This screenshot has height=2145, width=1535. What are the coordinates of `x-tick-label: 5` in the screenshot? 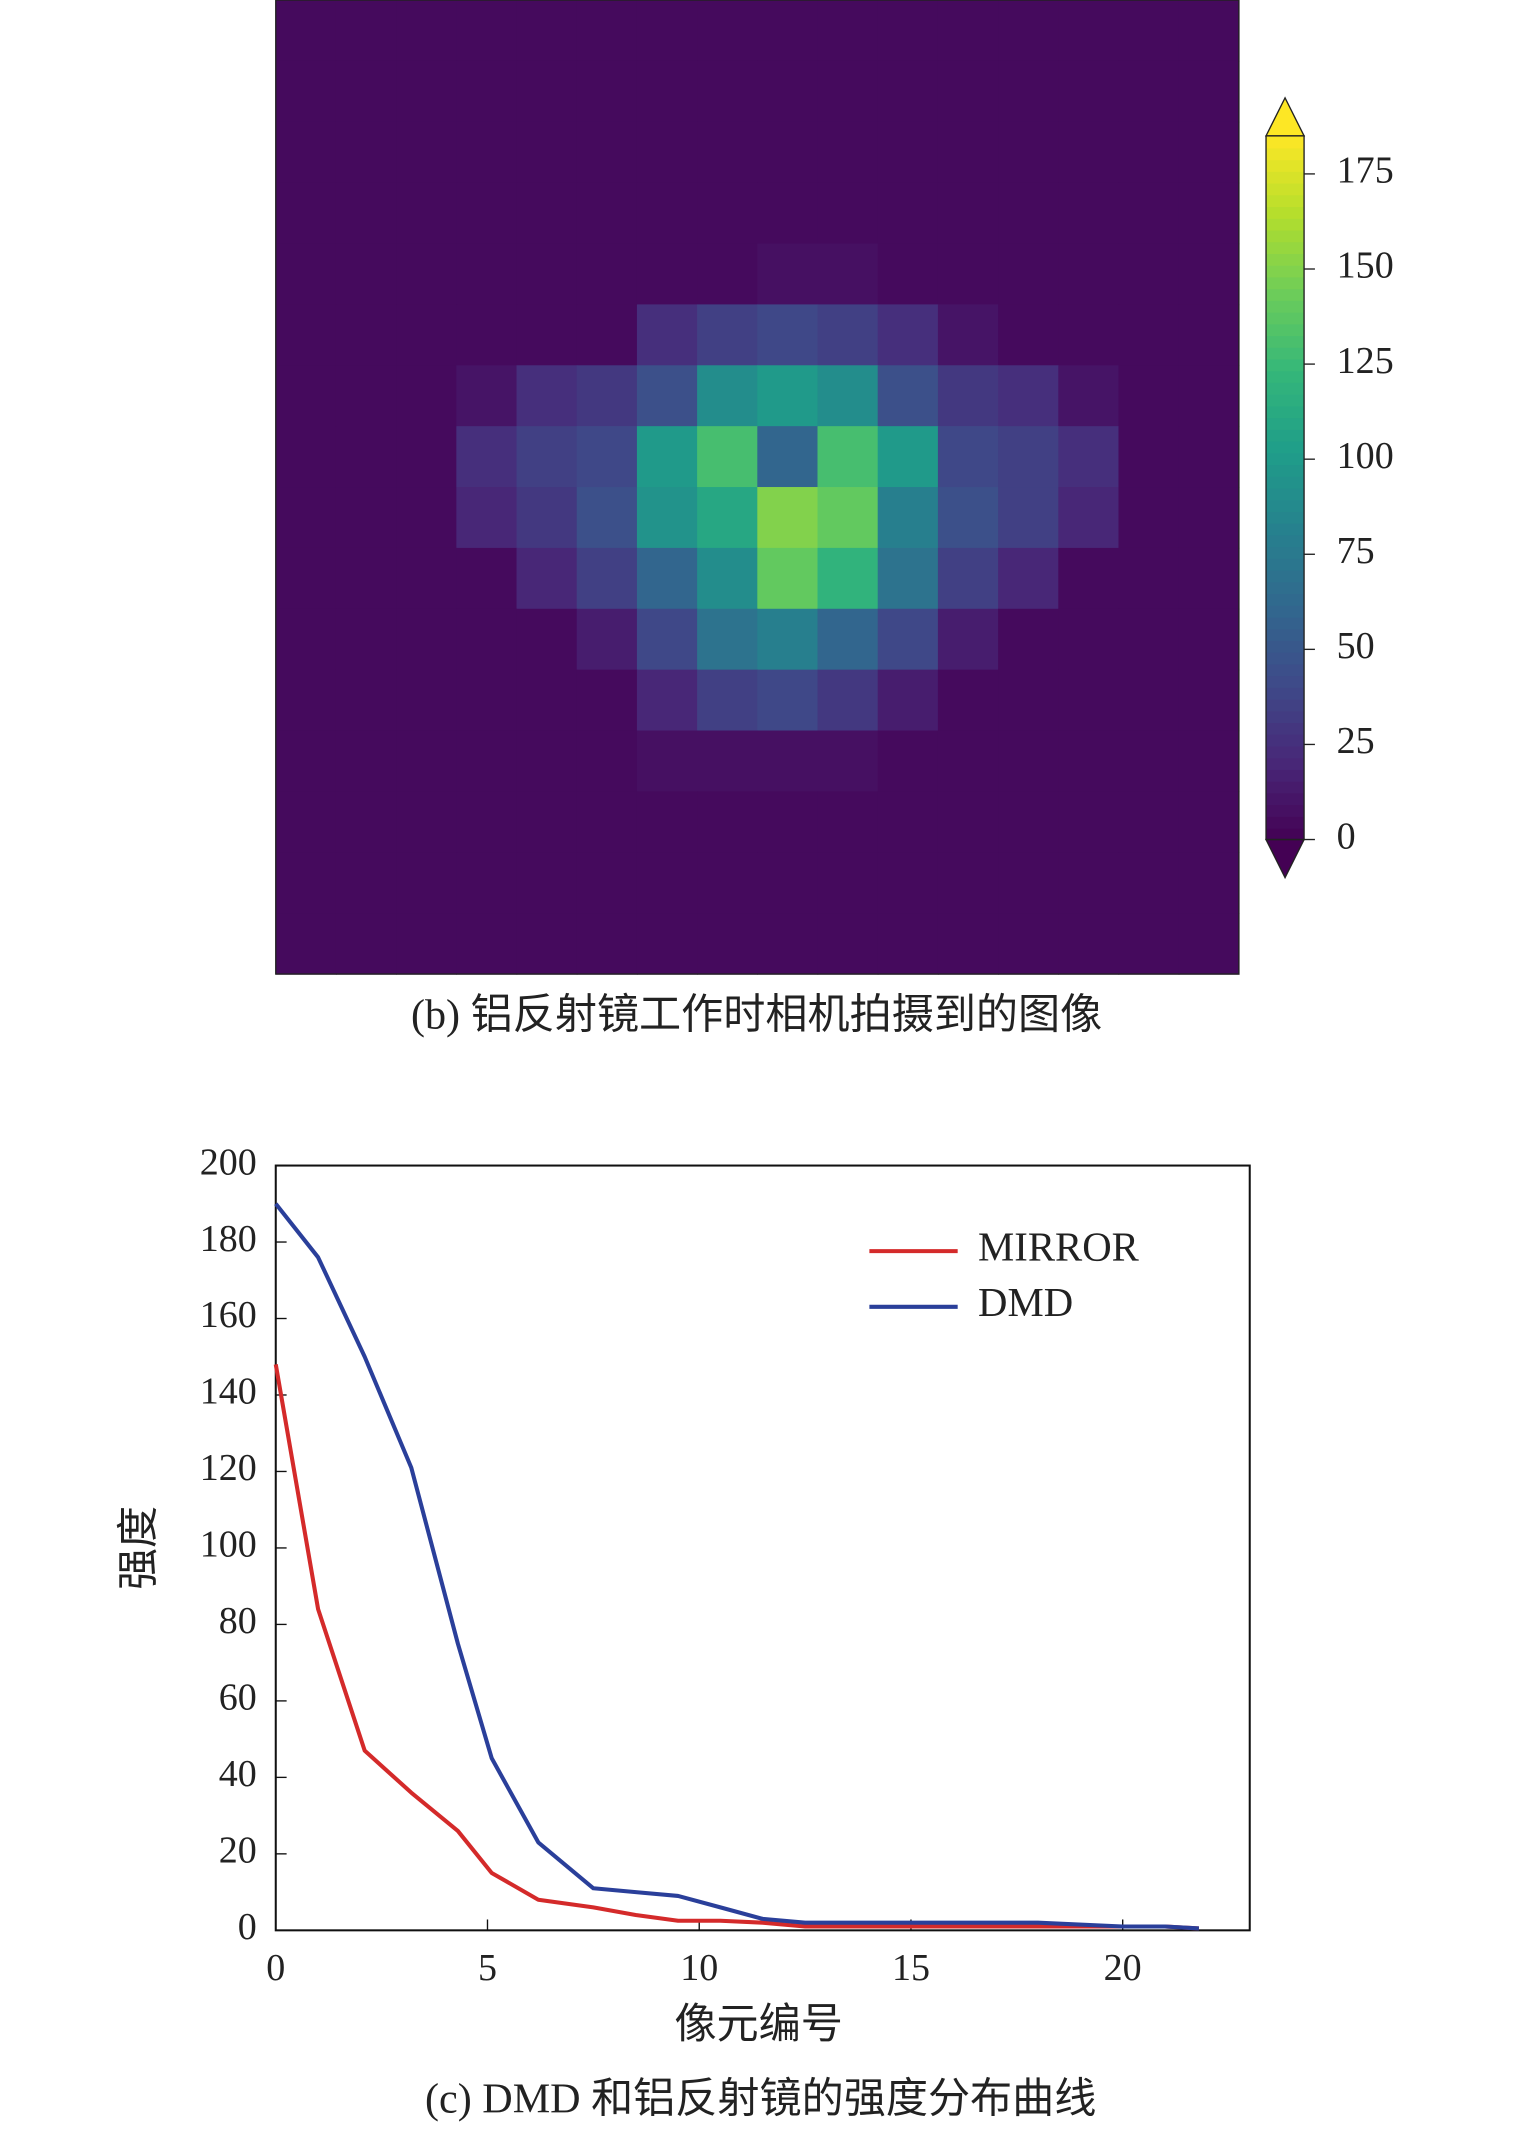 It's located at (487, 1968).